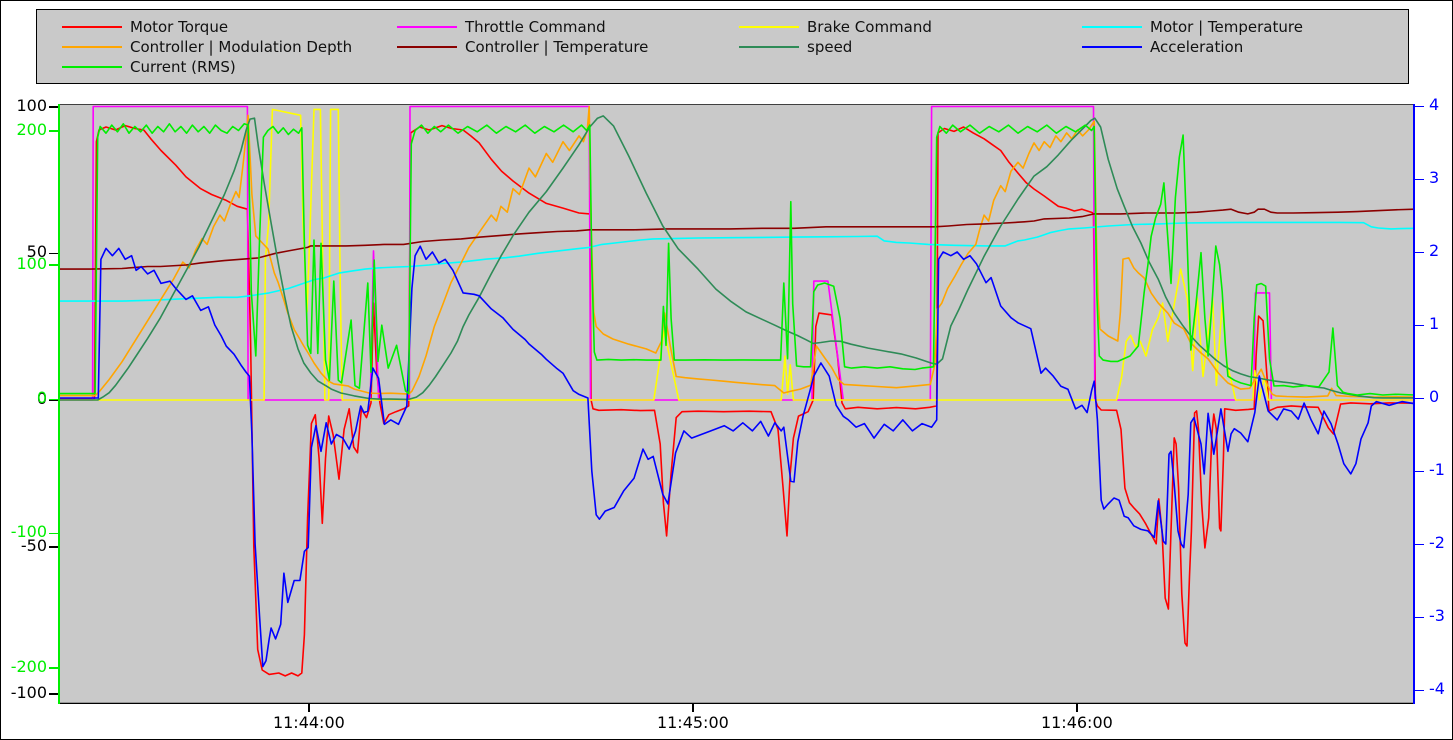 This screenshot has width=1453, height=740. What do you see at coordinates (28, 532) in the screenshot?
I see `left-axis2-label: -100` at bounding box center [28, 532].